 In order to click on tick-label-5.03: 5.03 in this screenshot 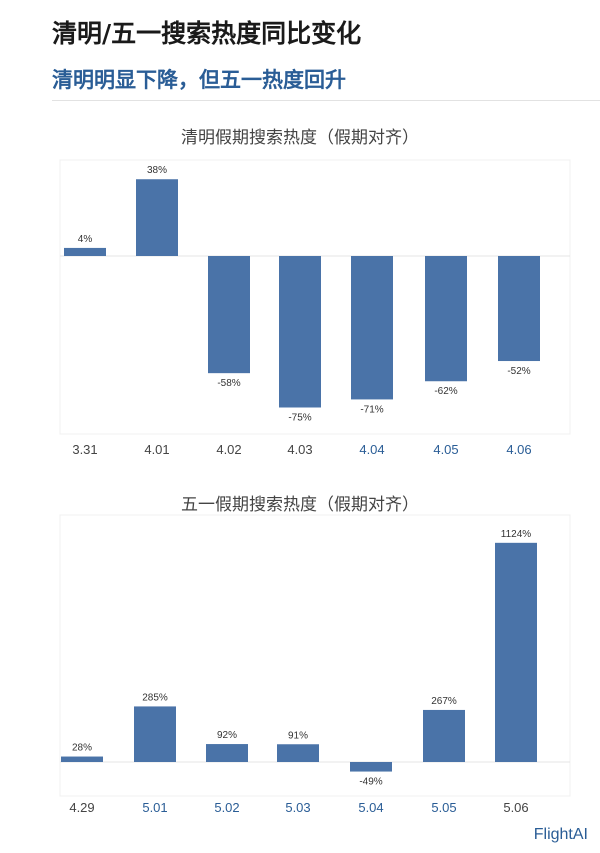, I will do `click(297, 807)`.